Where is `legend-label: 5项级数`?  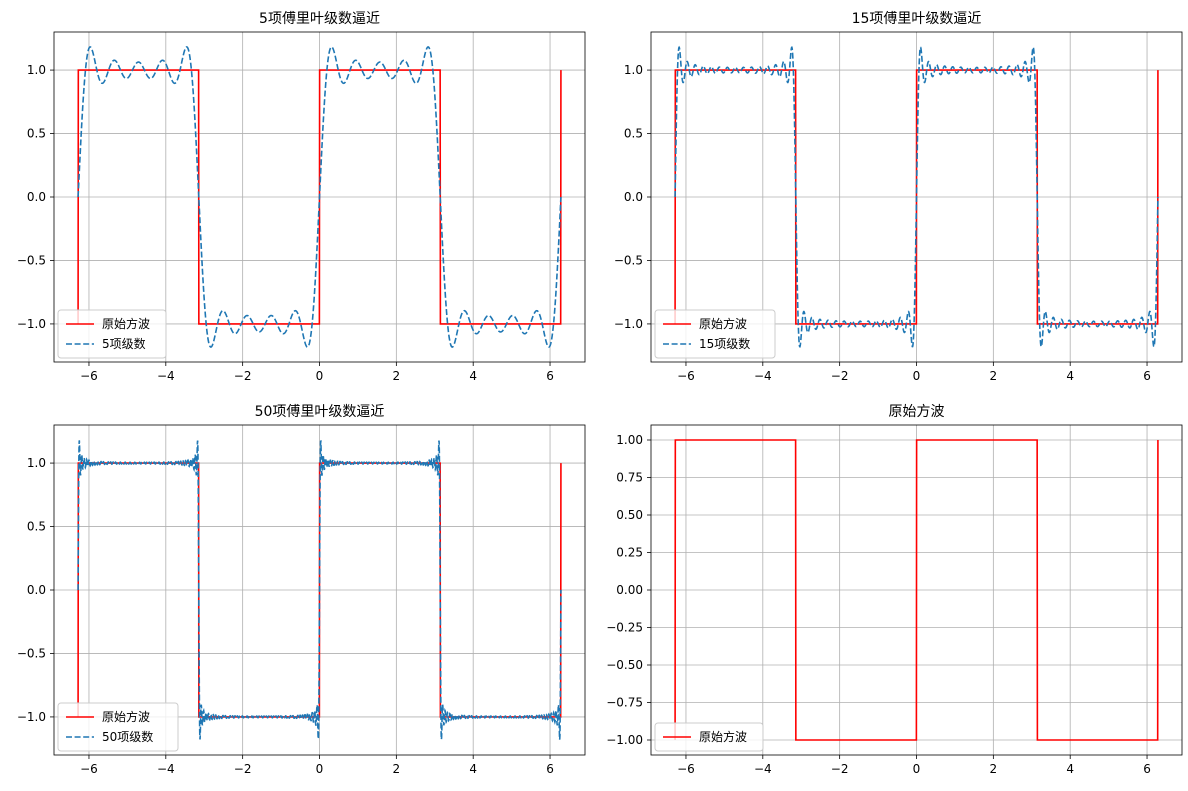 legend-label: 5项级数 is located at coordinates (124, 343).